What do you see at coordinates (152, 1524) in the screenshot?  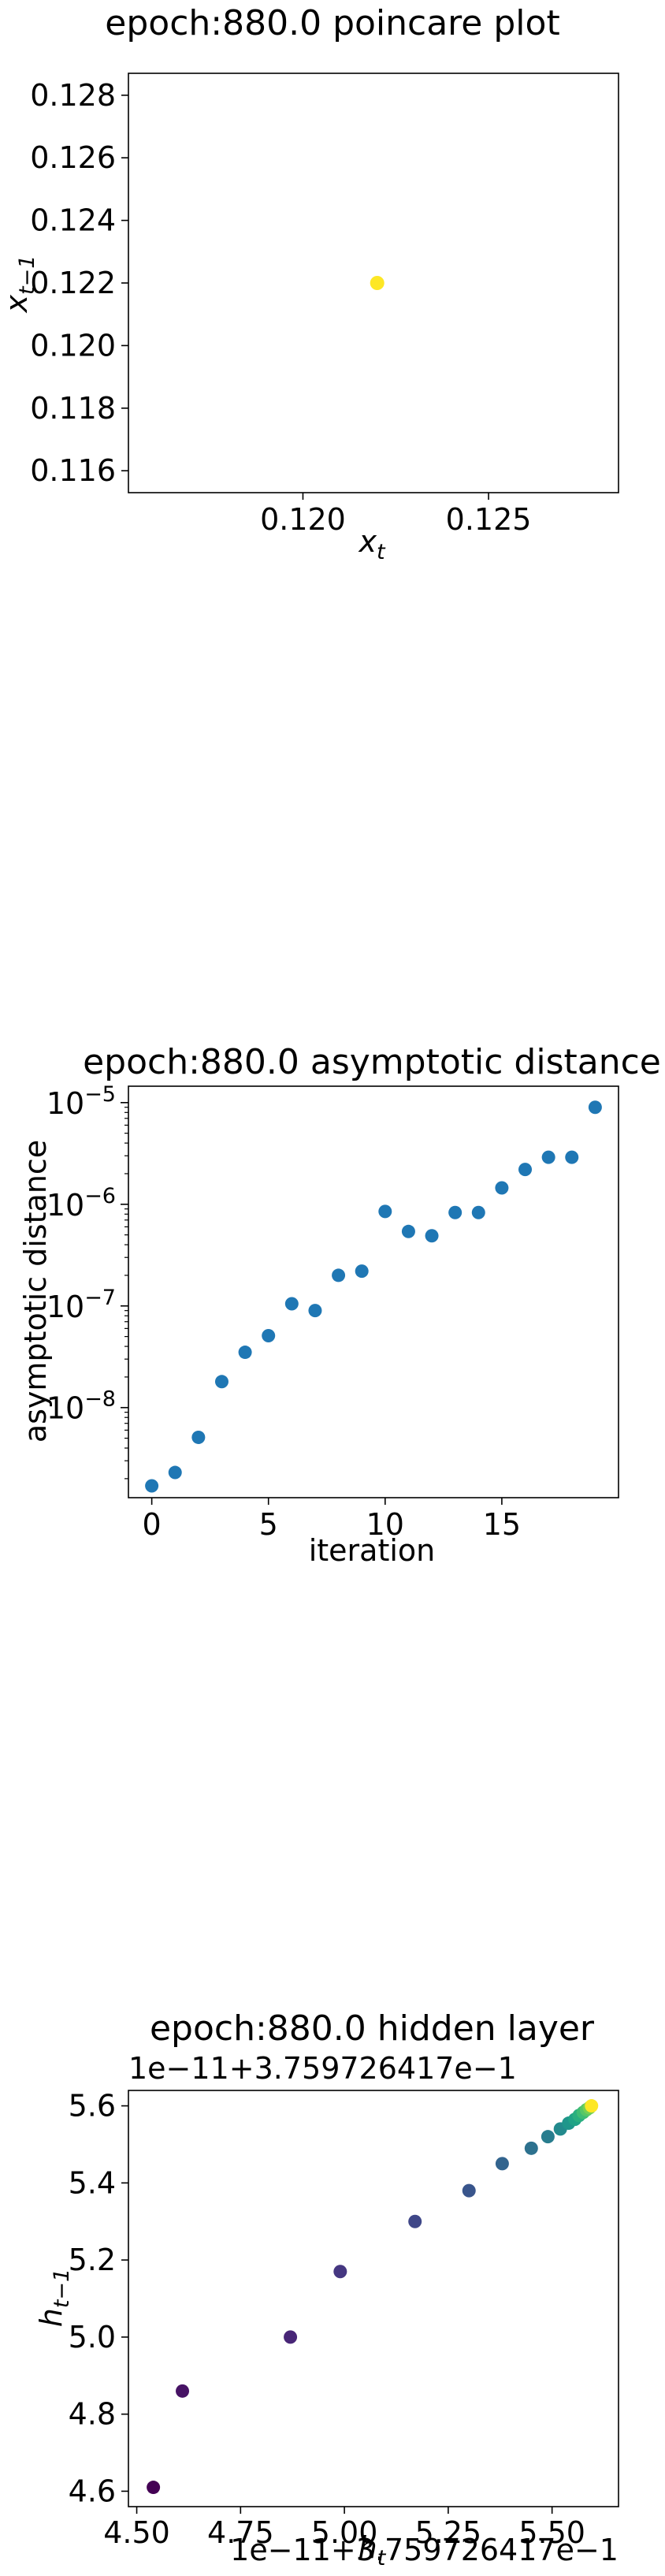 I see `x-tick-label: 0` at bounding box center [152, 1524].